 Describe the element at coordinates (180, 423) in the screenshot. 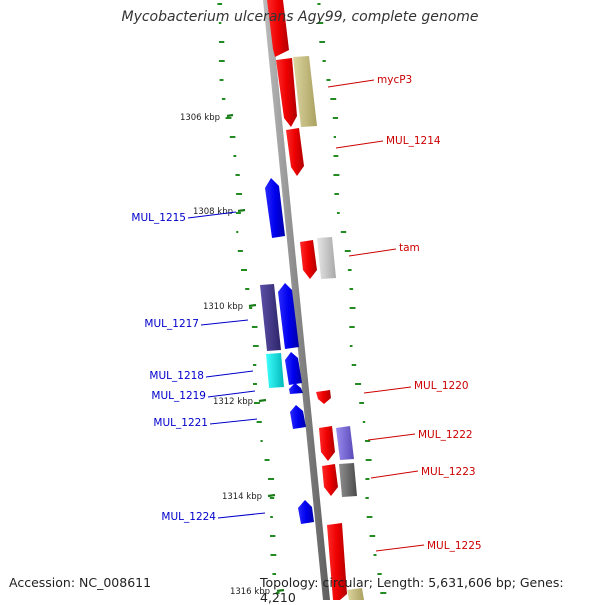

I see `gene-label: MUL_1221` at that location.